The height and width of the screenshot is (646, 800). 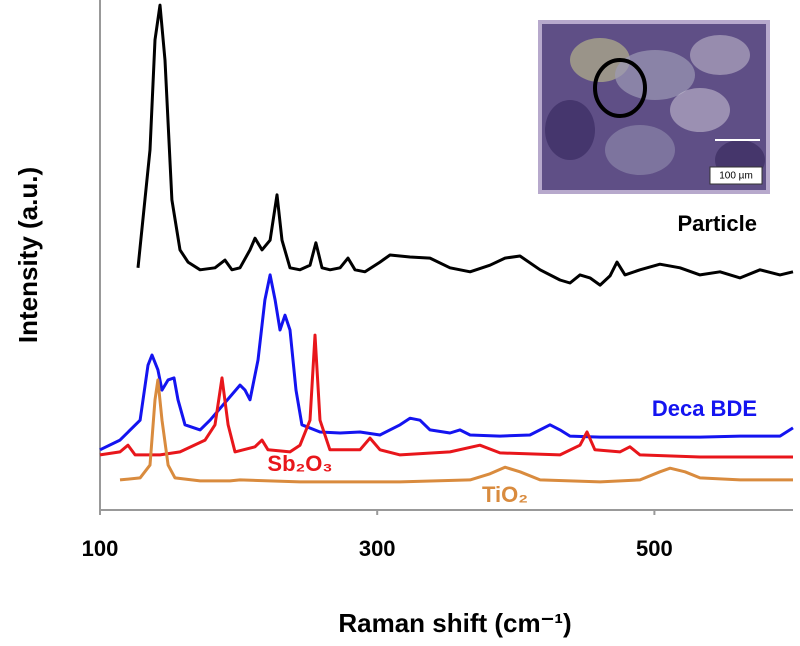 I want to click on inset-micrograph: 100 µm, so click(x=654, y=107).